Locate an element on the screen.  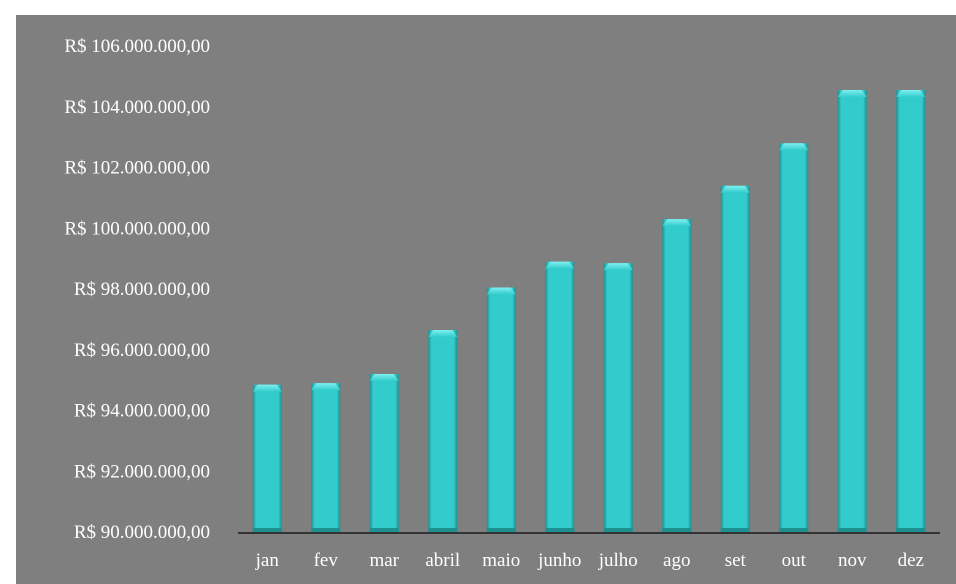
x-tick-label: nov is located at coordinates (852, 560).